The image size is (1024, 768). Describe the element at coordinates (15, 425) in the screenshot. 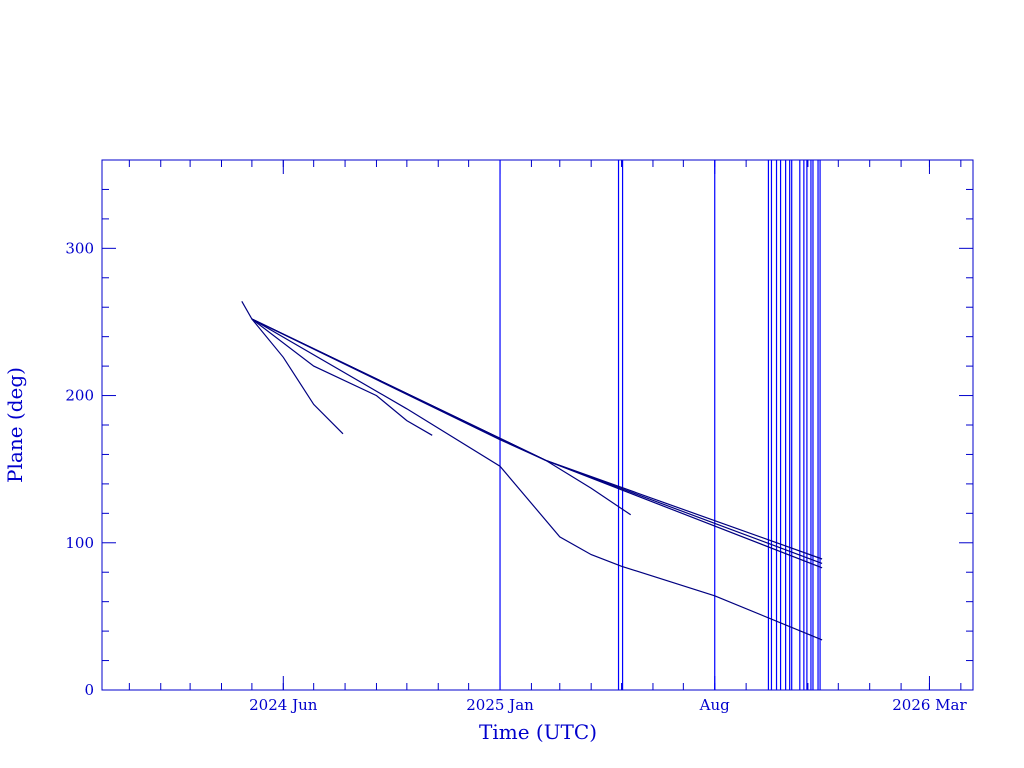

I see `y-axis-title: Plane (deg)` at that location.